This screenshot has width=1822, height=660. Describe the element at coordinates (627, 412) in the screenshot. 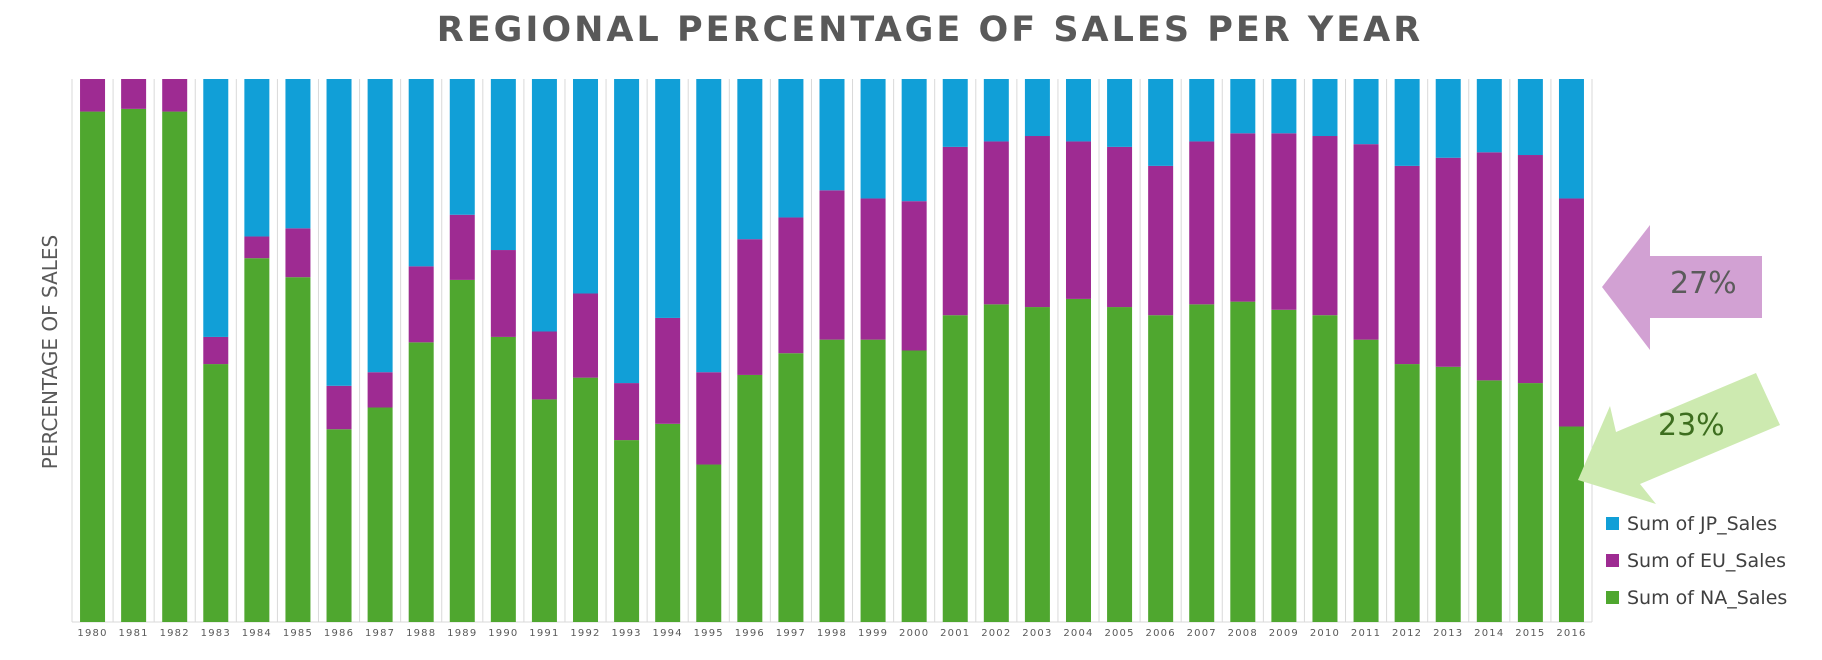

I see `bar-eu-1993` at that location.